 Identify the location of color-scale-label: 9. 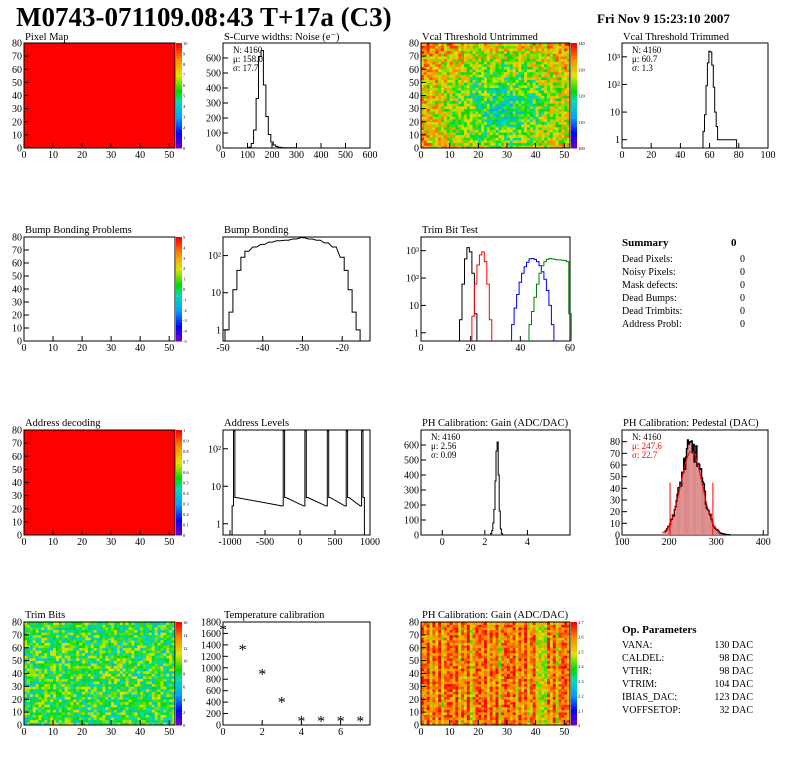
(184, 54).